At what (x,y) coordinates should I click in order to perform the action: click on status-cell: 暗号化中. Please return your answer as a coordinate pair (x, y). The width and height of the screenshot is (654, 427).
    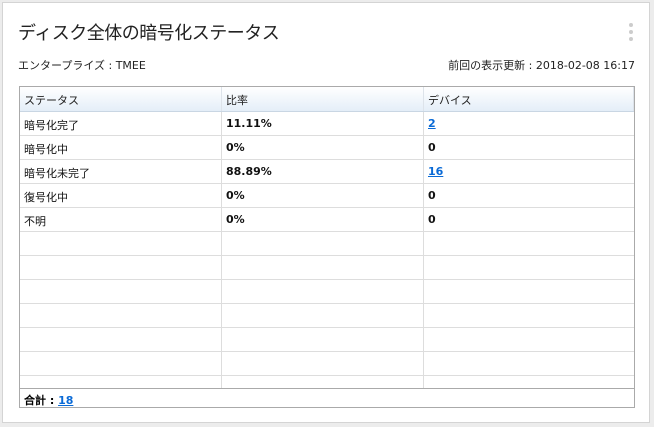
    Looking at the image, I should click on (121, 147).